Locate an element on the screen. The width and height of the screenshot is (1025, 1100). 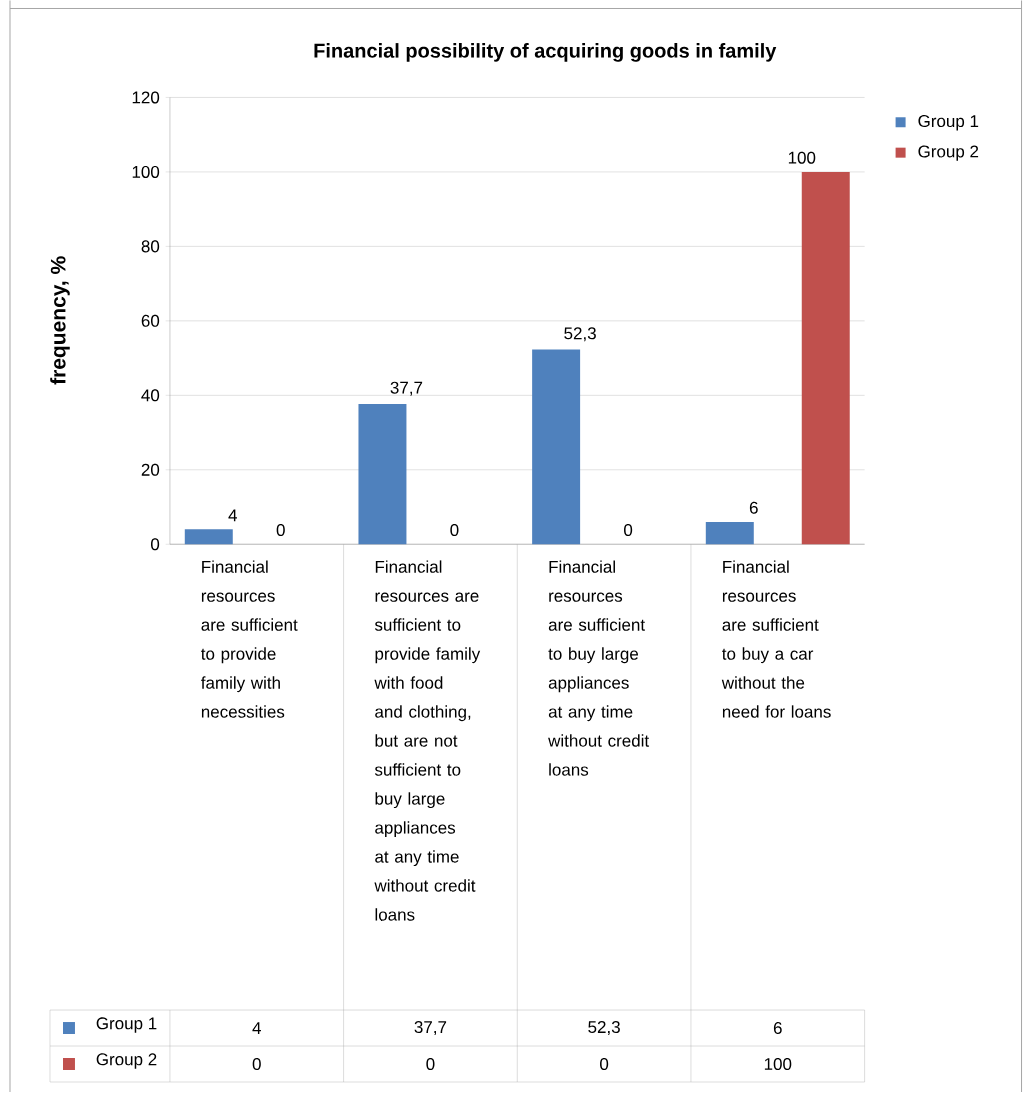
chart-title: Financial possibility of acquiring goods in family is located at coordinates (545, 52).